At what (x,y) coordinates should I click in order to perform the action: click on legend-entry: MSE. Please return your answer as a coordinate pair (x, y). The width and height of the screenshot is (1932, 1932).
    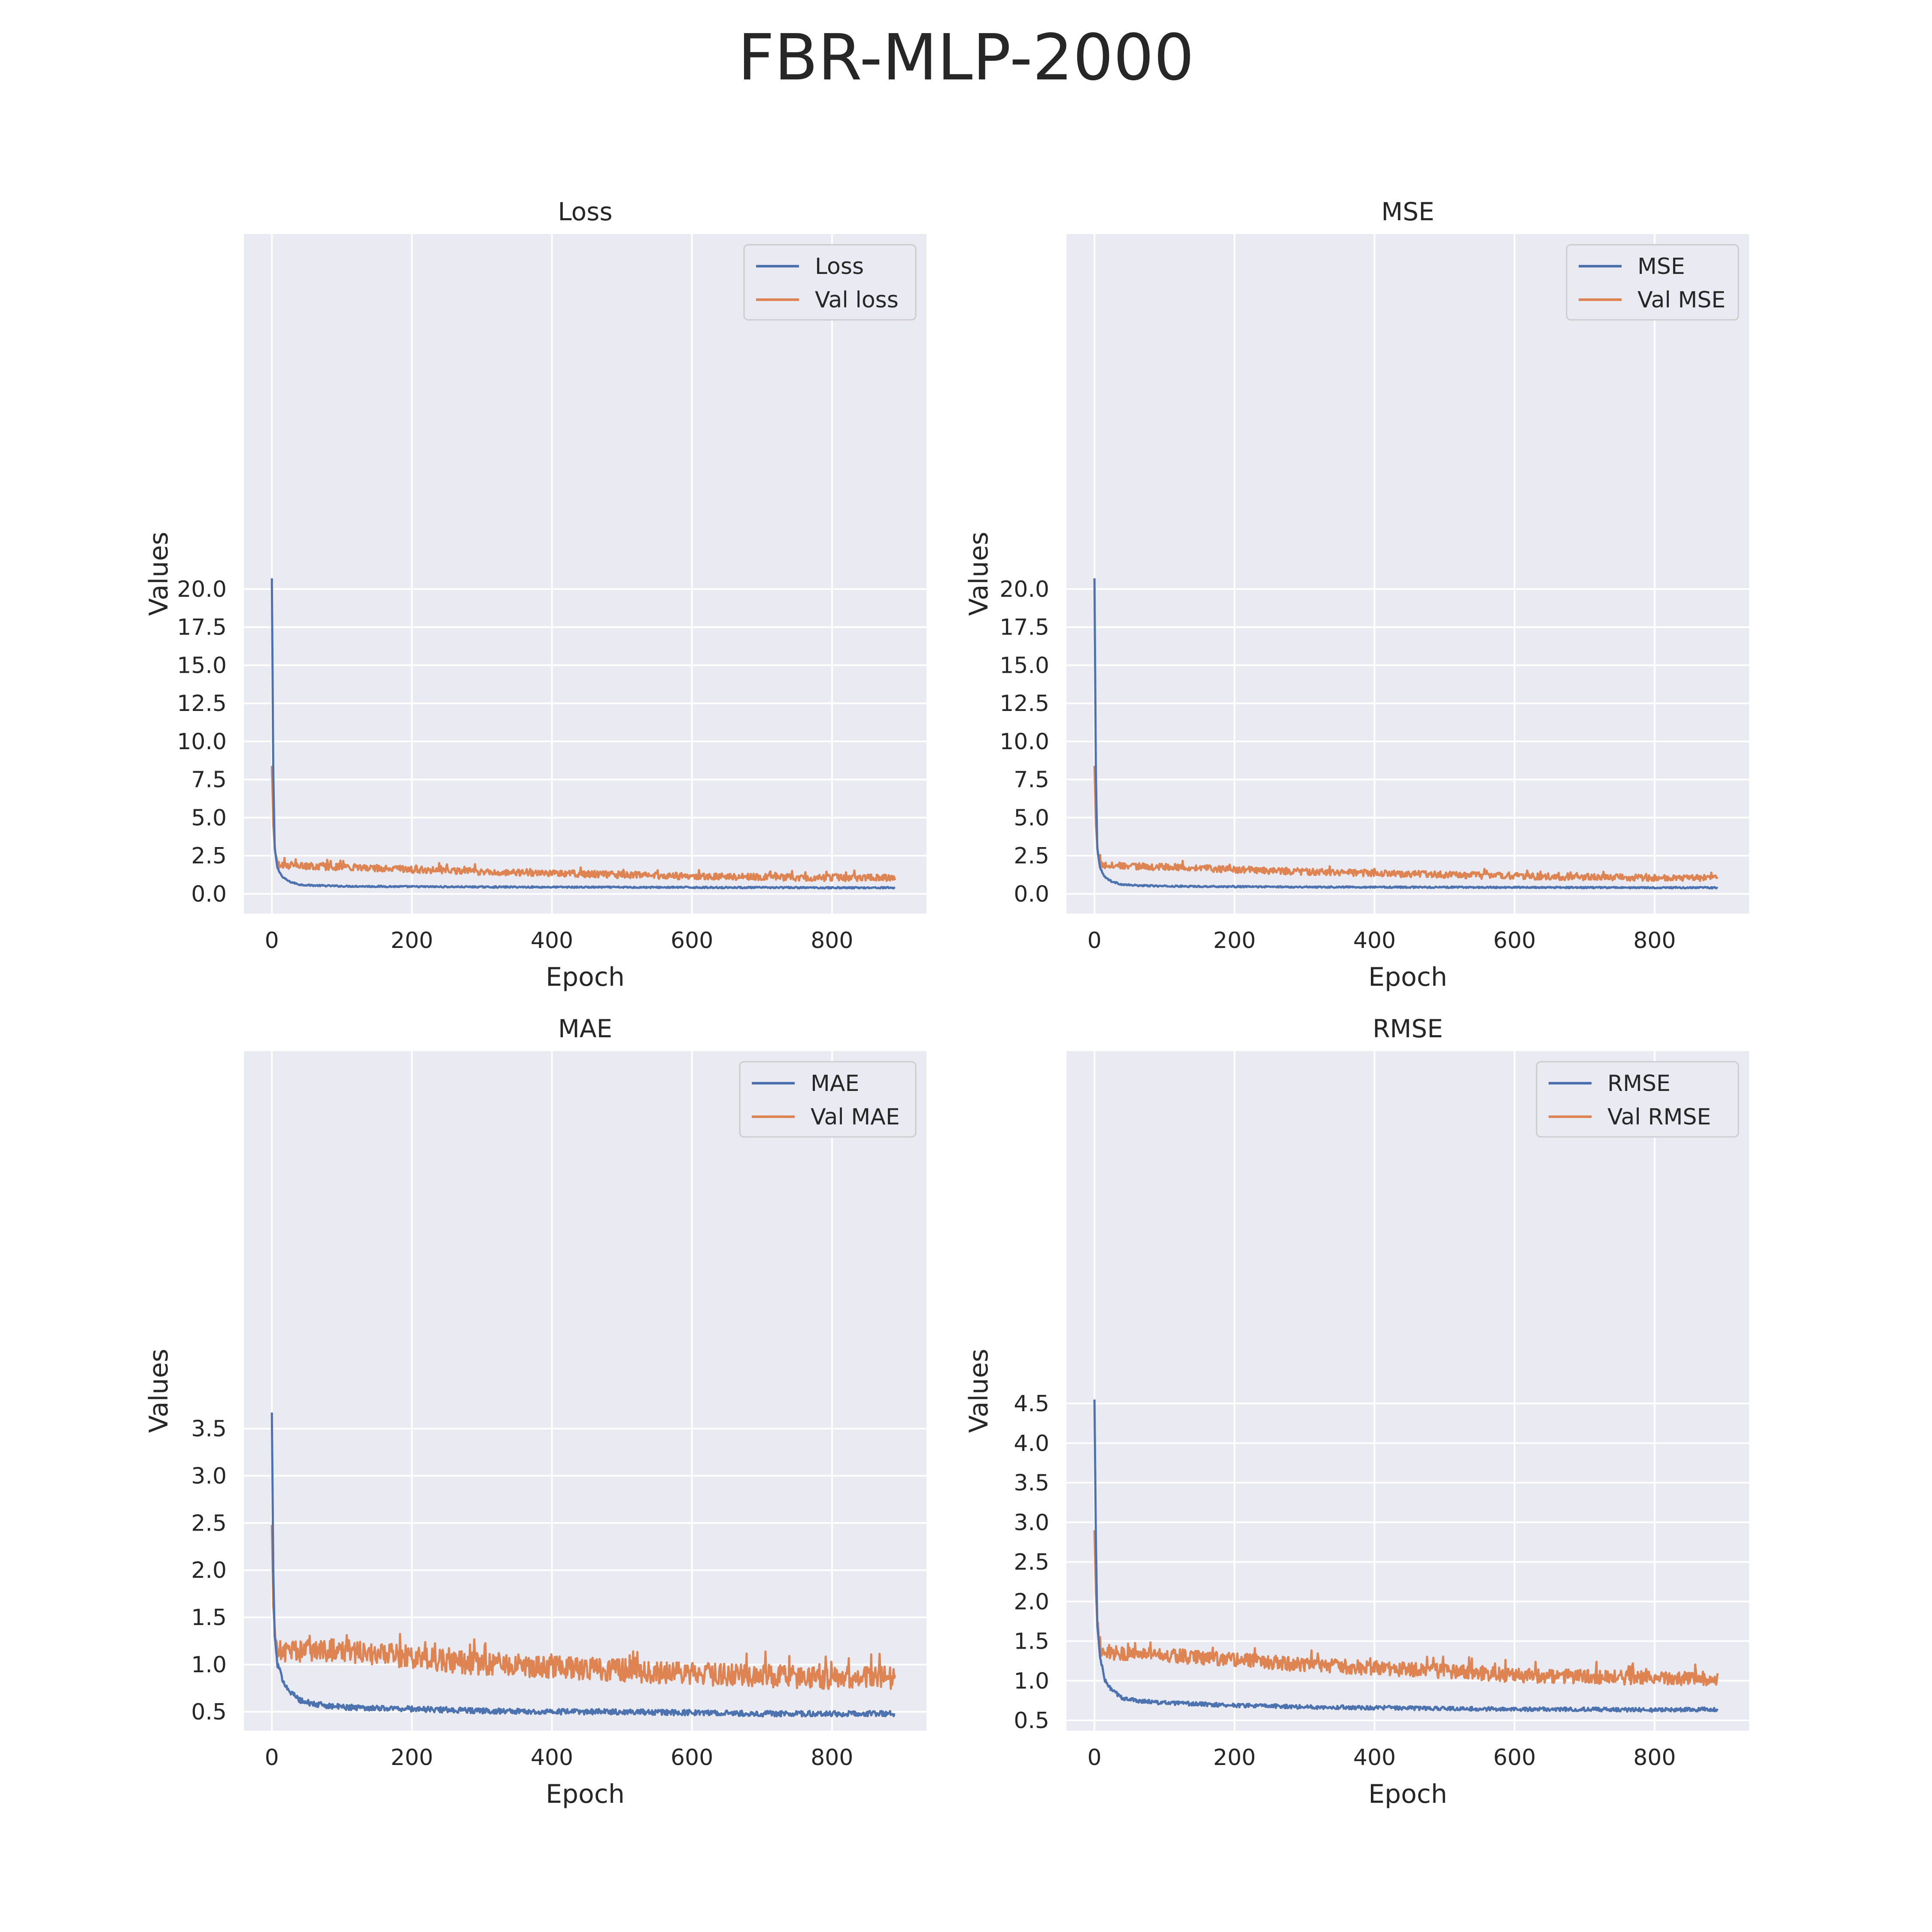
    Looking at the image, I should click on (1661, 266).